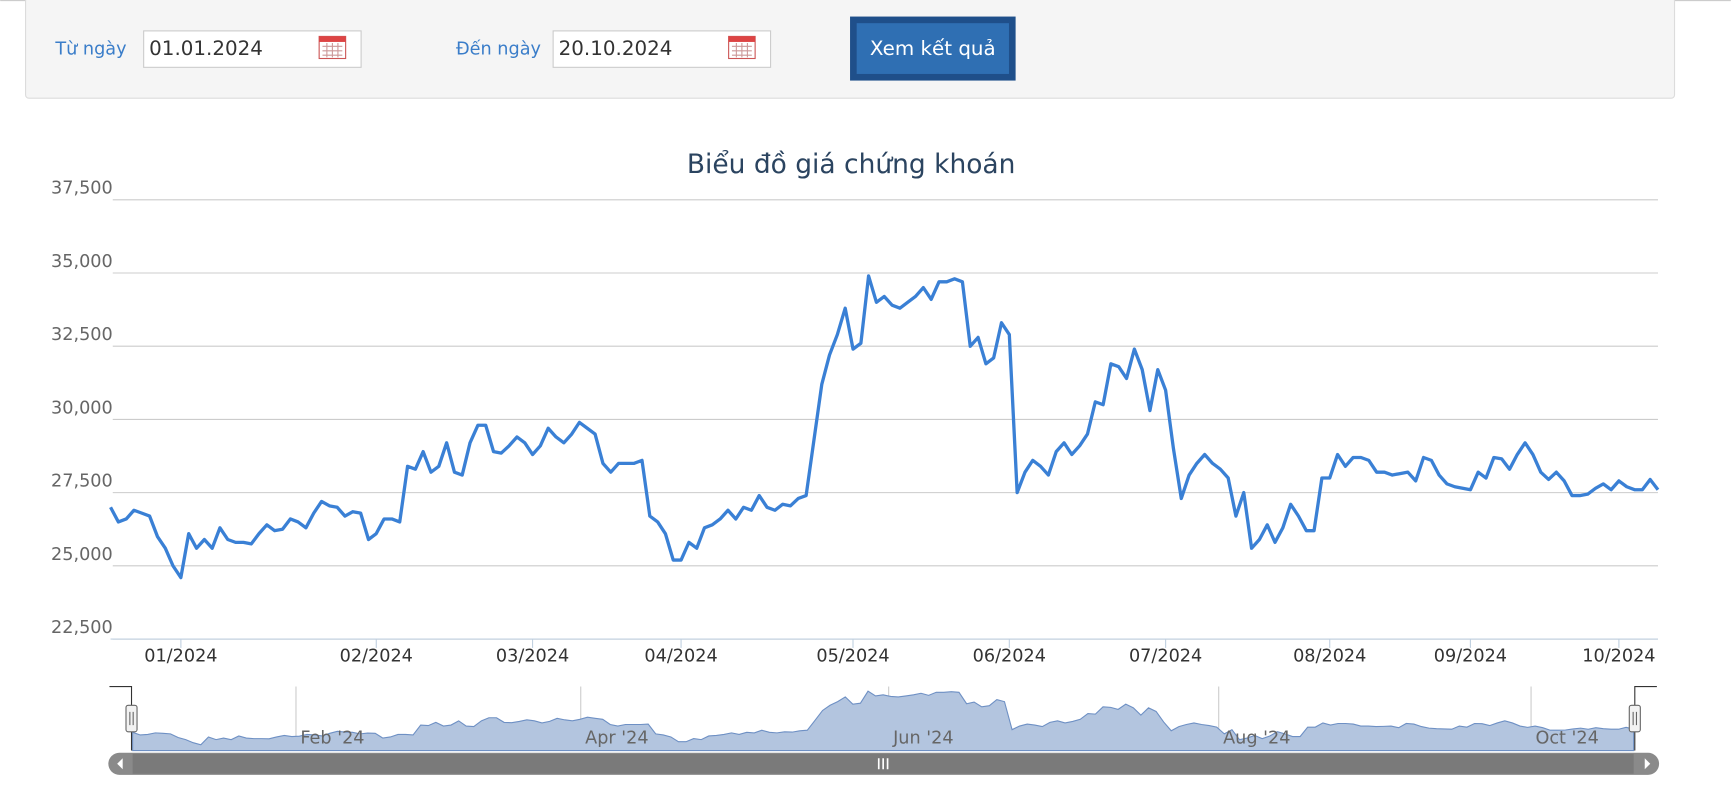  I want to click on x-tick-label: 07/2024, so click(1165, 657).